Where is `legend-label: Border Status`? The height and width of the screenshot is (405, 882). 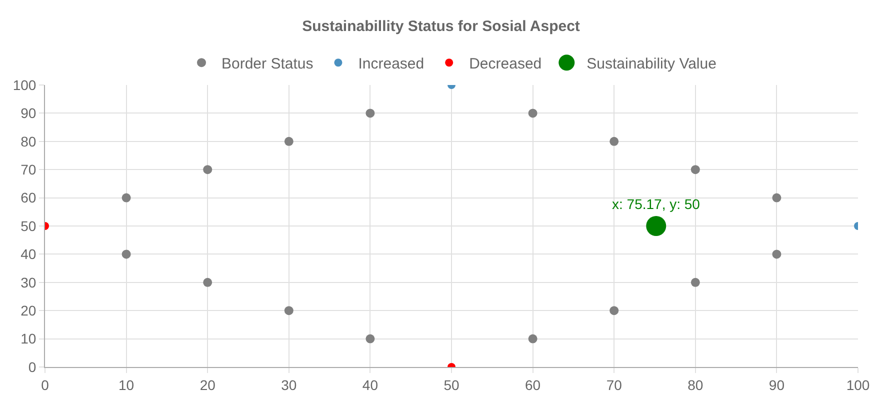
legend-label: Border Status is located at coordinates (268, 63).